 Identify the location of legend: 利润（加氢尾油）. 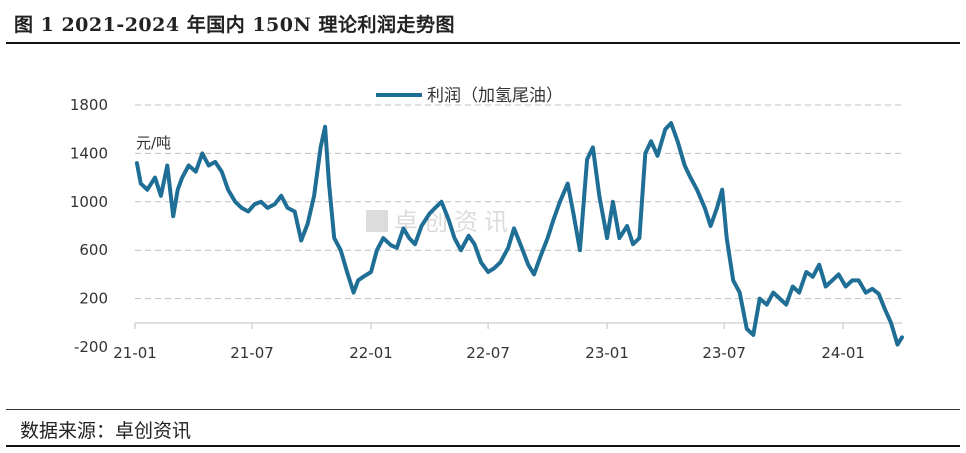
(469, 96).